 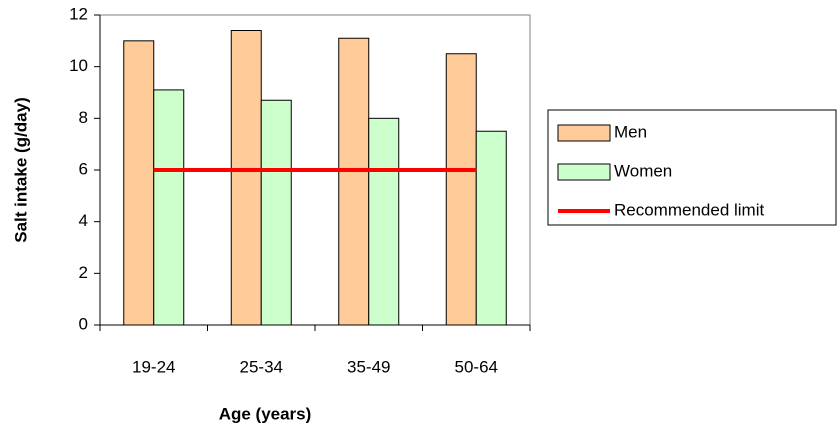 I want to click on y-tick-label: 6, so click(x=83, y=168).